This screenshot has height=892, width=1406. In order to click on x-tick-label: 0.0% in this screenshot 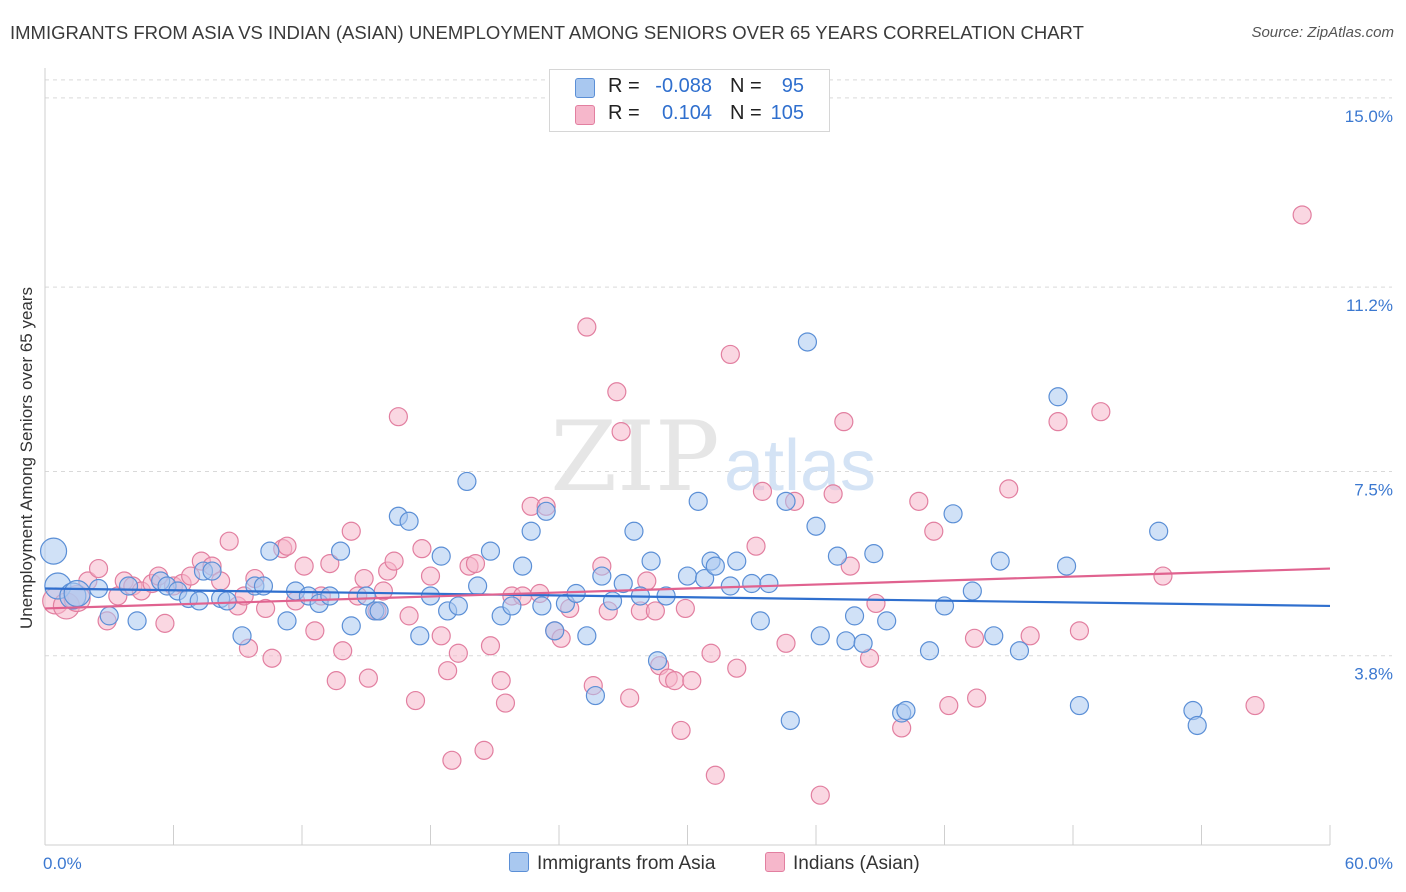, I will do `click(62, 863)`.